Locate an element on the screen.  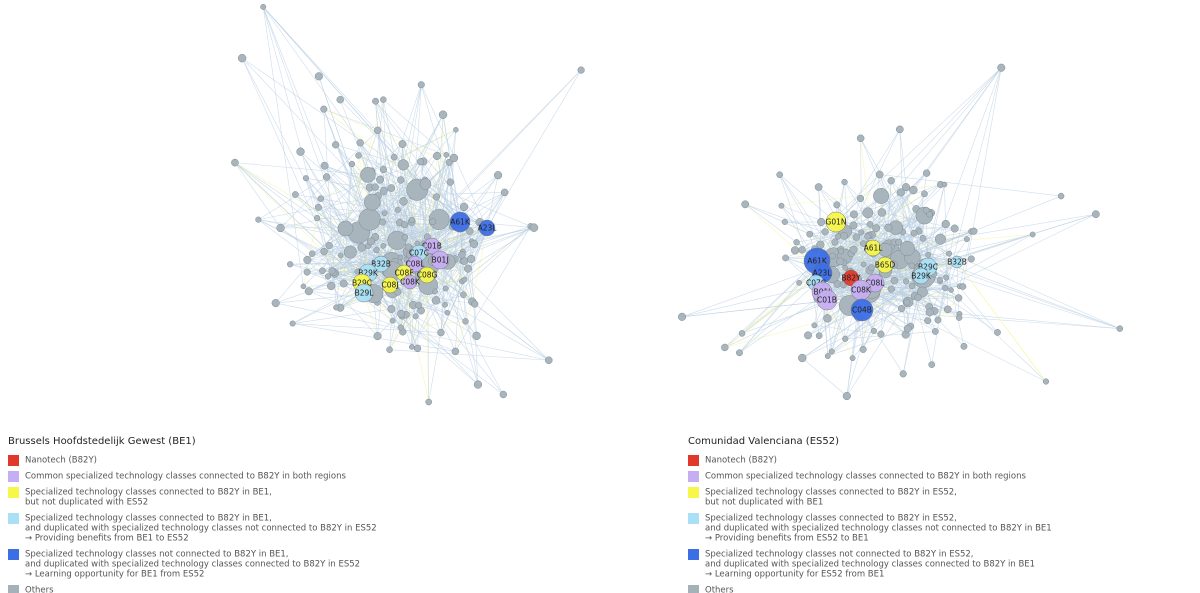
node-label: C07C is located at coordinates (816, 283).